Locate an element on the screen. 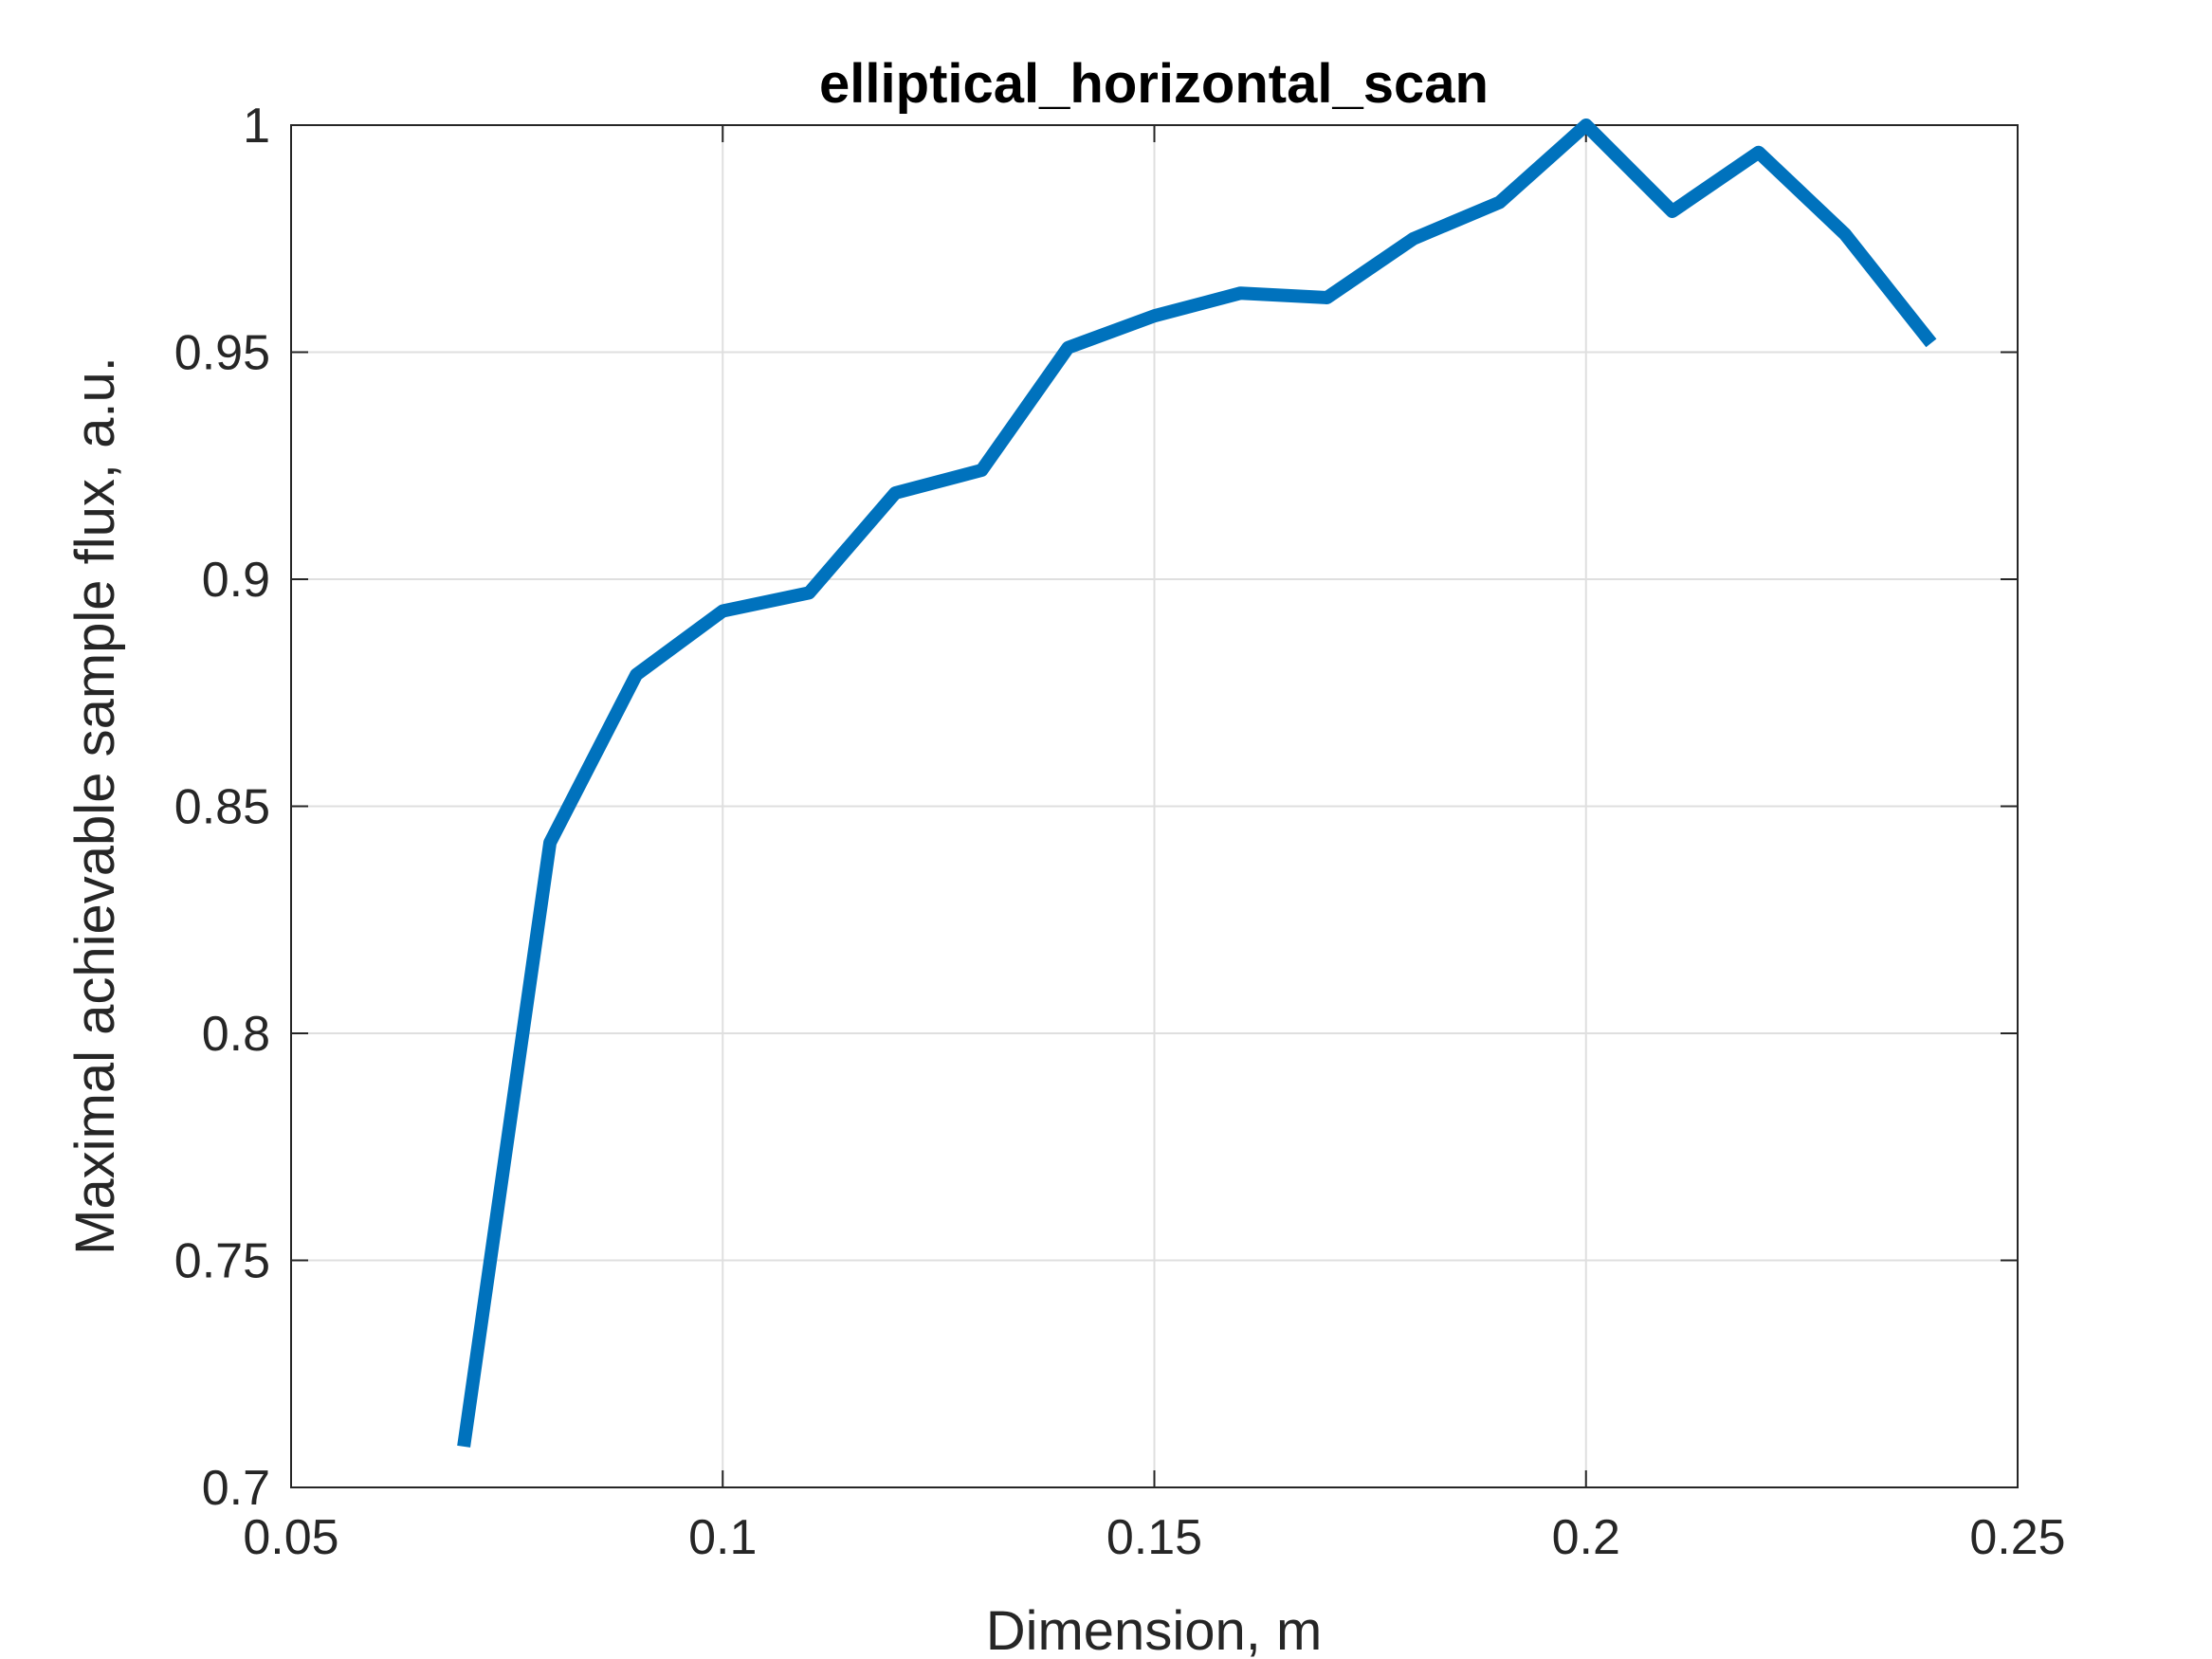 The height and width of the screenshot is (1659, 2212). x-axis-label: Dimension, m is located at coordinates (1154, 1629).